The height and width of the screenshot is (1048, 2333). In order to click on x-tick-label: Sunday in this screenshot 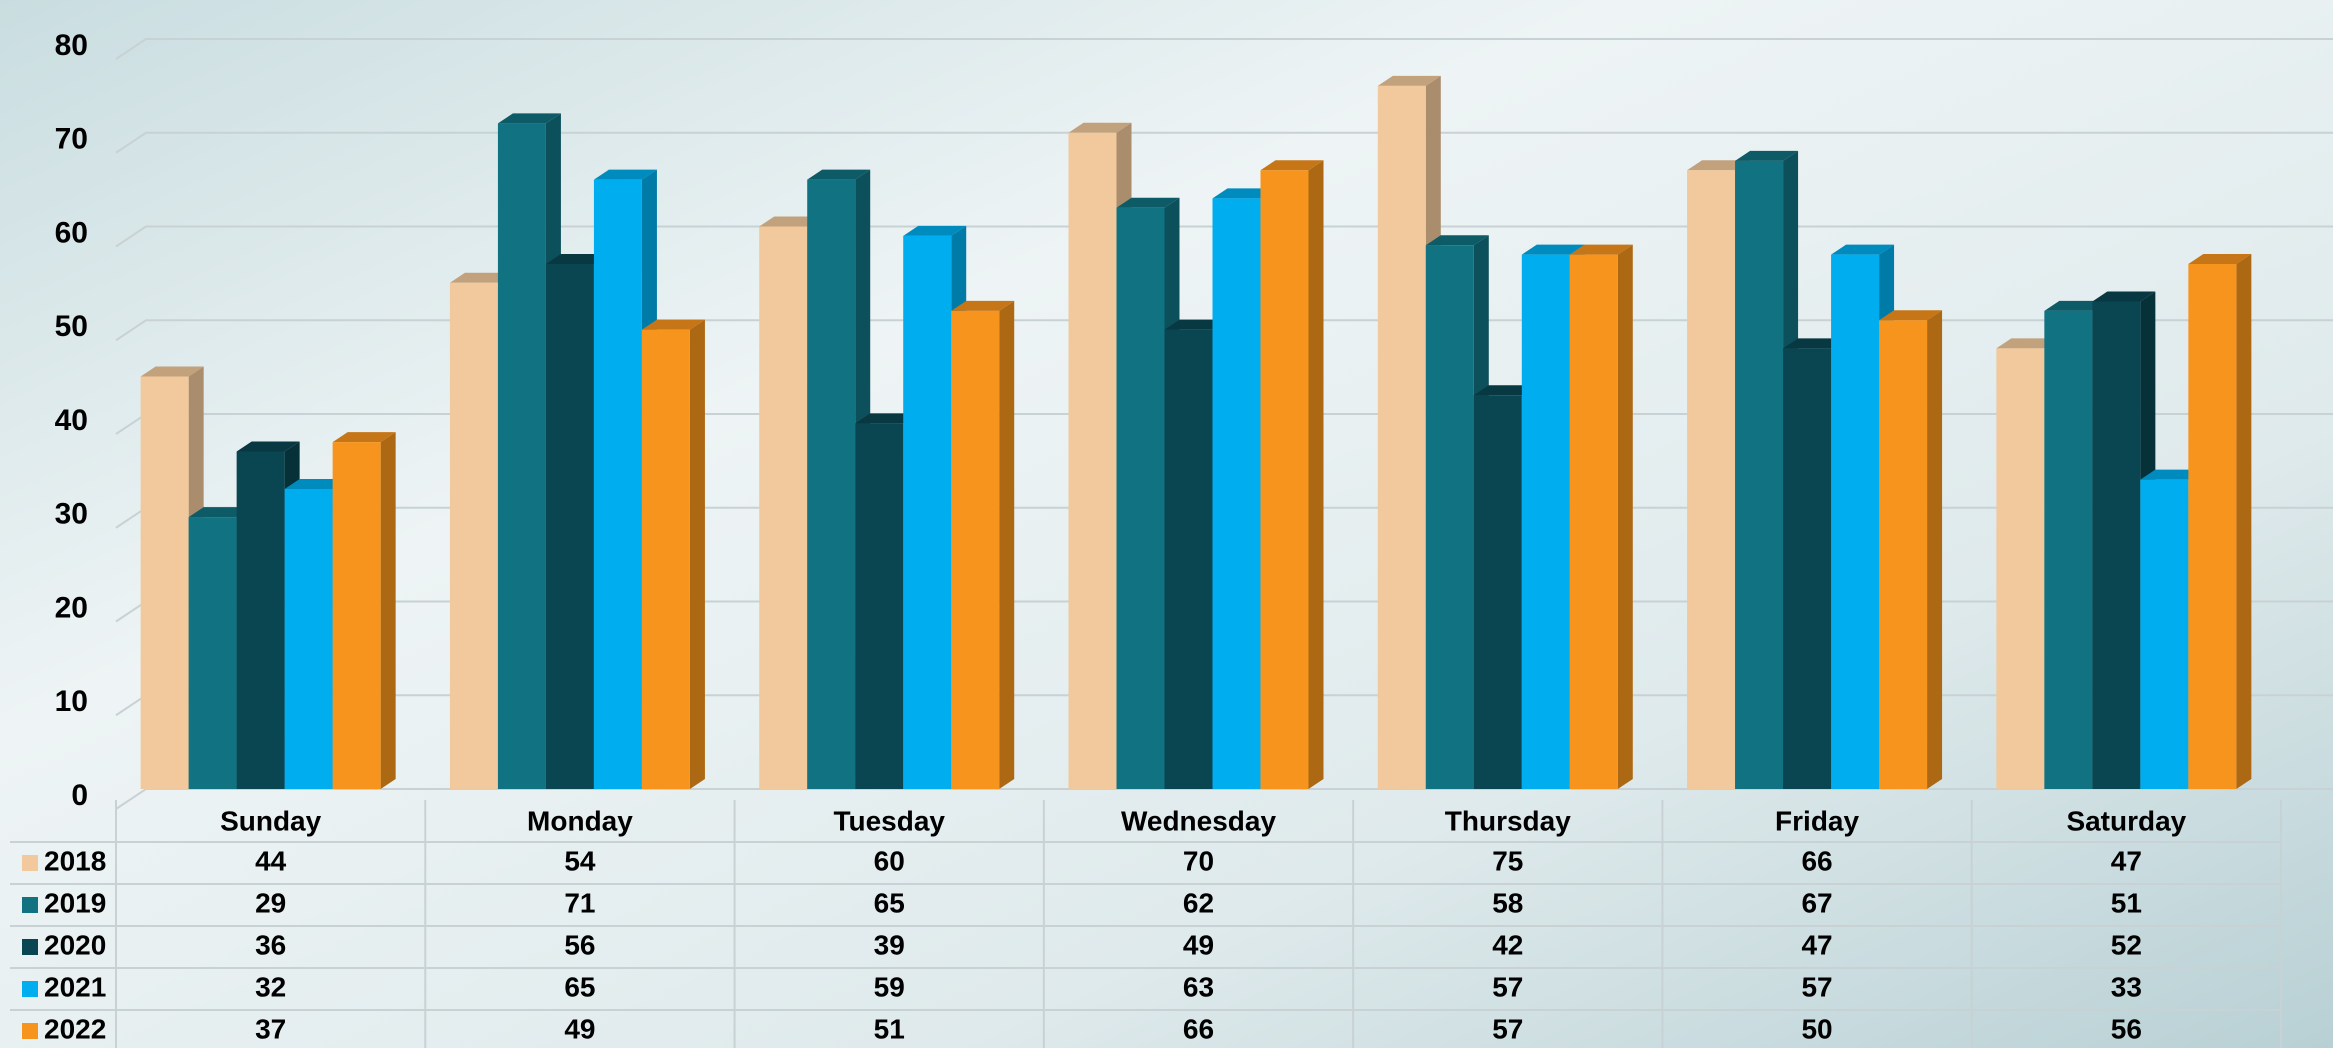, I will do `click(271, 820)`.